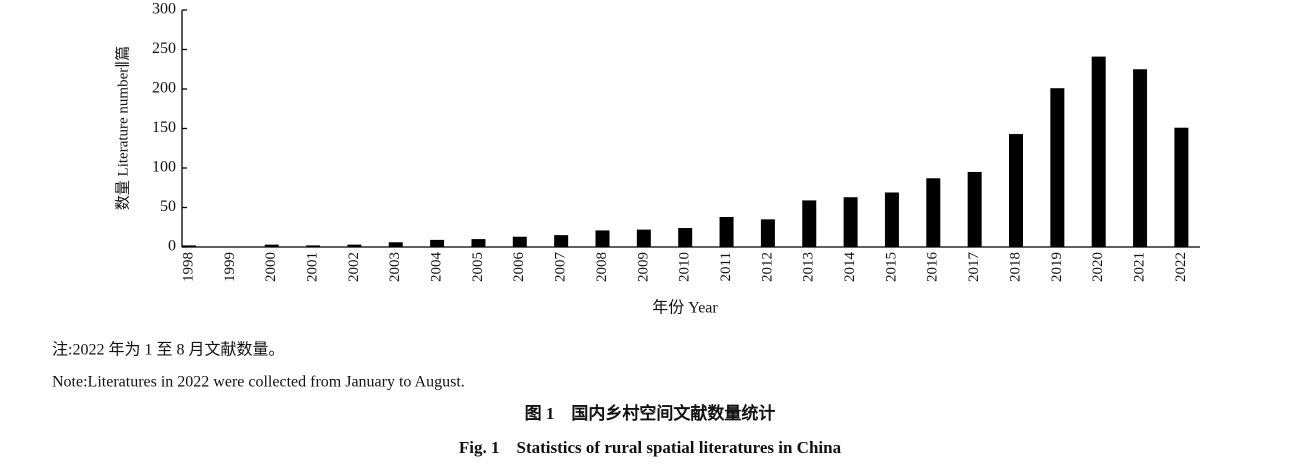 The width and height of the screenshot is (1300, 465). What do you see at coordinates (271, 267) in the screenshot?
I see `x-tick-label: 2000` at bounding box center [271, 267].